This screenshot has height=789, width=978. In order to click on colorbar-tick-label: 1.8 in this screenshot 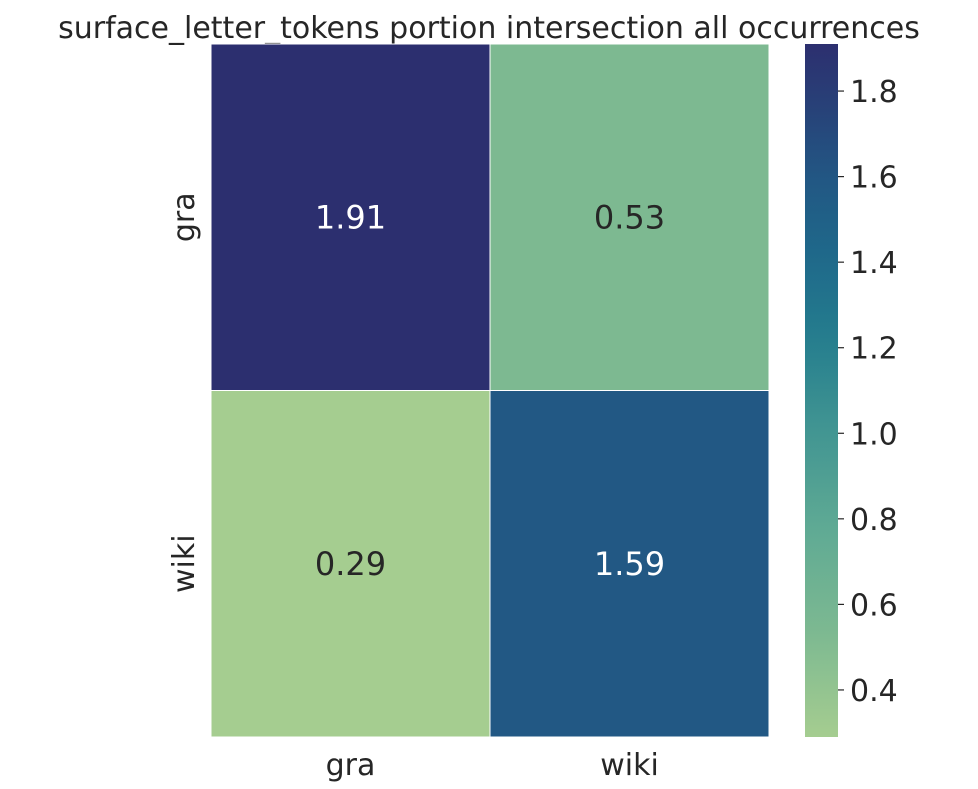, I will do `click(874, 92)`.